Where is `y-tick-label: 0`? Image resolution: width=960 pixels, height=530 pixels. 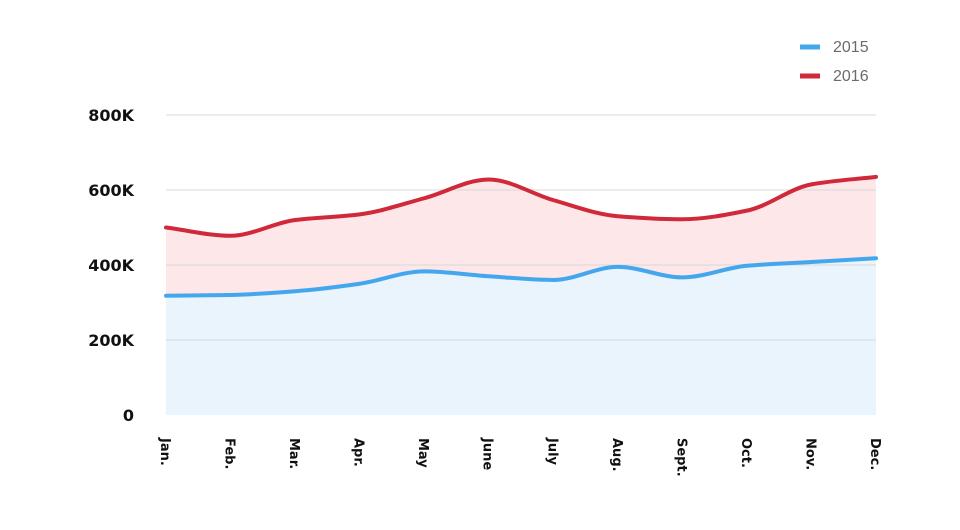 y-tick-label: 0 is located at coordinates (128, 415).